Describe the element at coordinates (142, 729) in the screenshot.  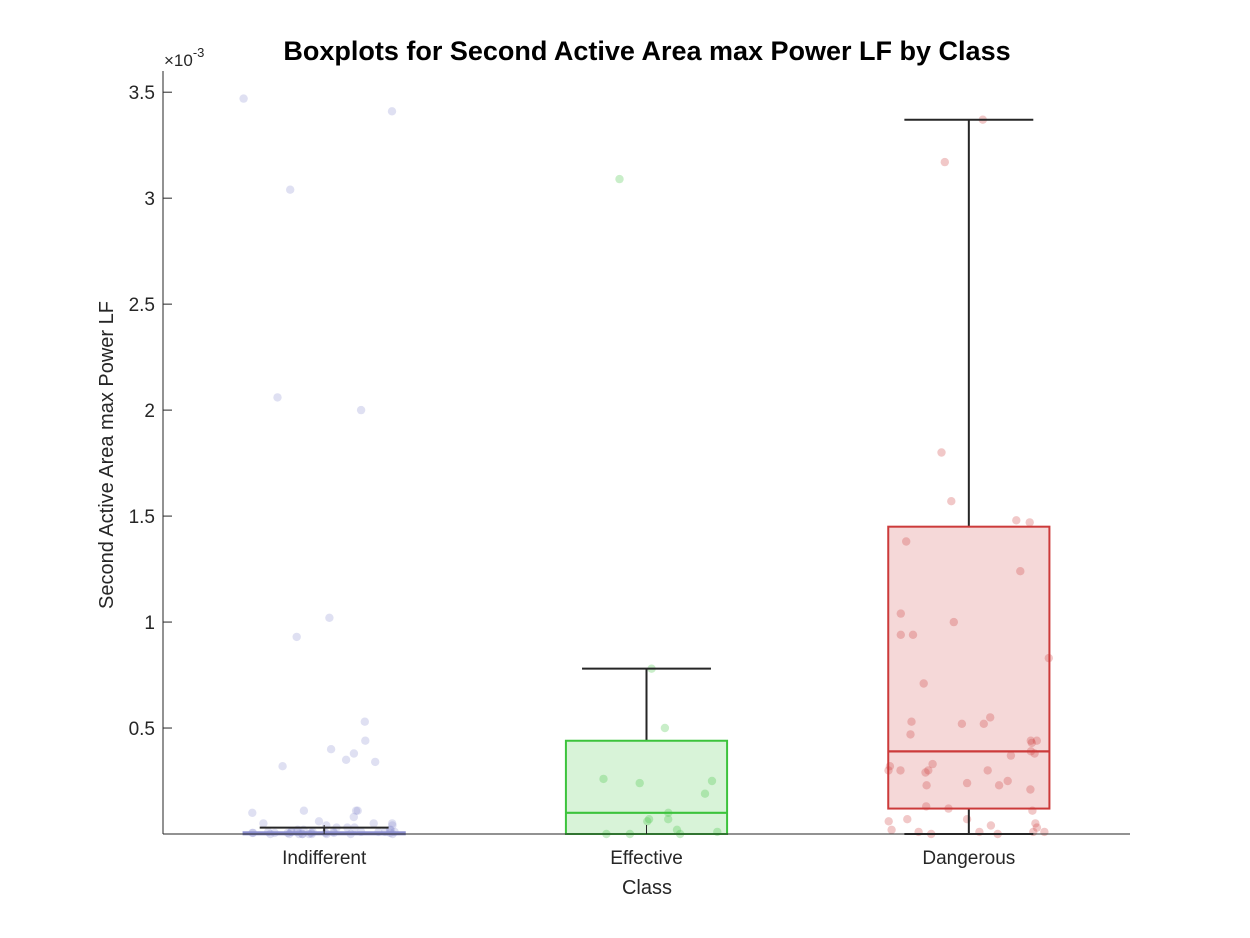
I see `y-tick-label: 0.5` at that location.